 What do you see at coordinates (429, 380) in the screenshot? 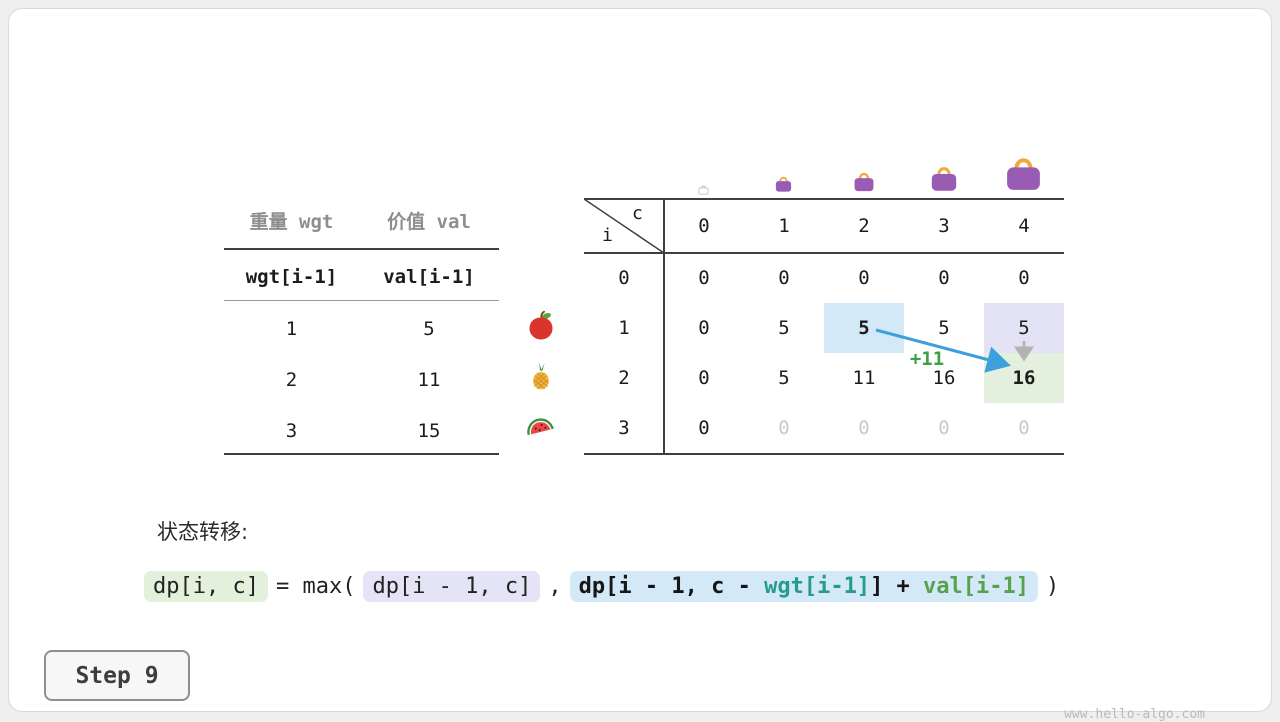
I see `item-value: 11` at bounding box center [429, 380].